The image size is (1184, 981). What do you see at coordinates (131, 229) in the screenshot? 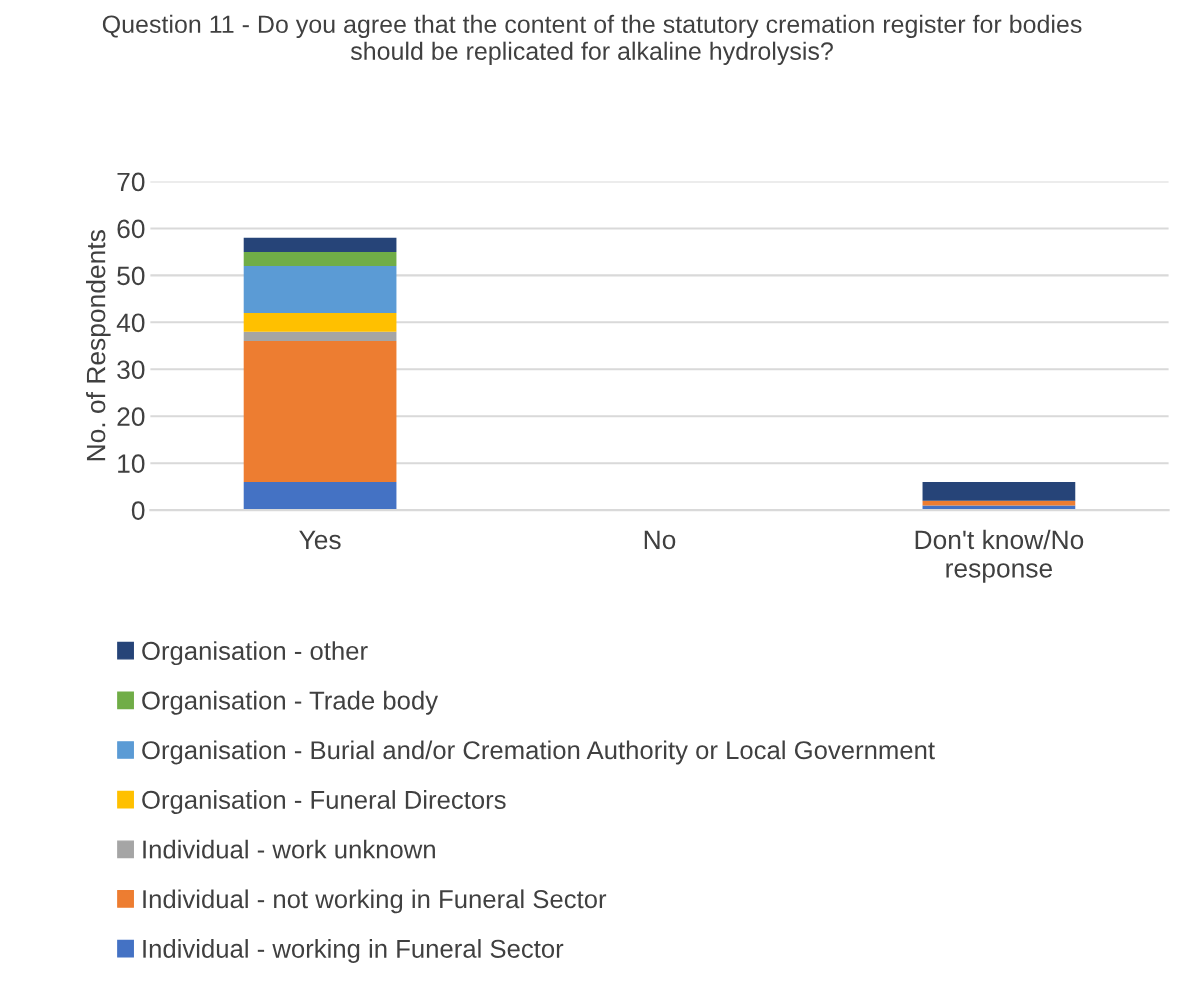
I see `y-tick-label: 60` at bounding box center [131, 229].